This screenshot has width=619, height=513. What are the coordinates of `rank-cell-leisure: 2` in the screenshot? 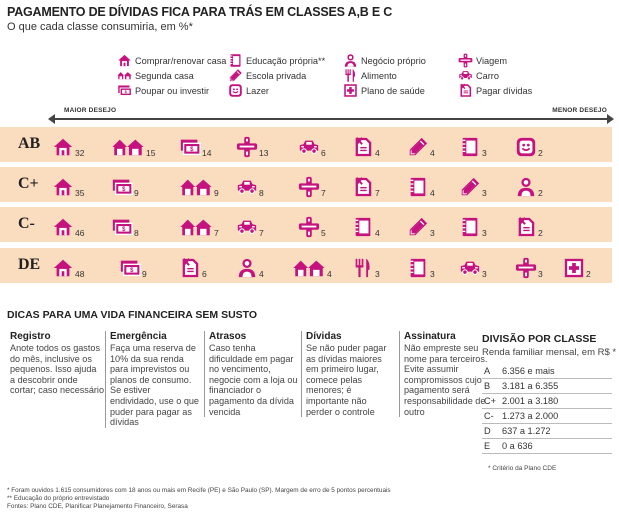 It's located at (529, 145).